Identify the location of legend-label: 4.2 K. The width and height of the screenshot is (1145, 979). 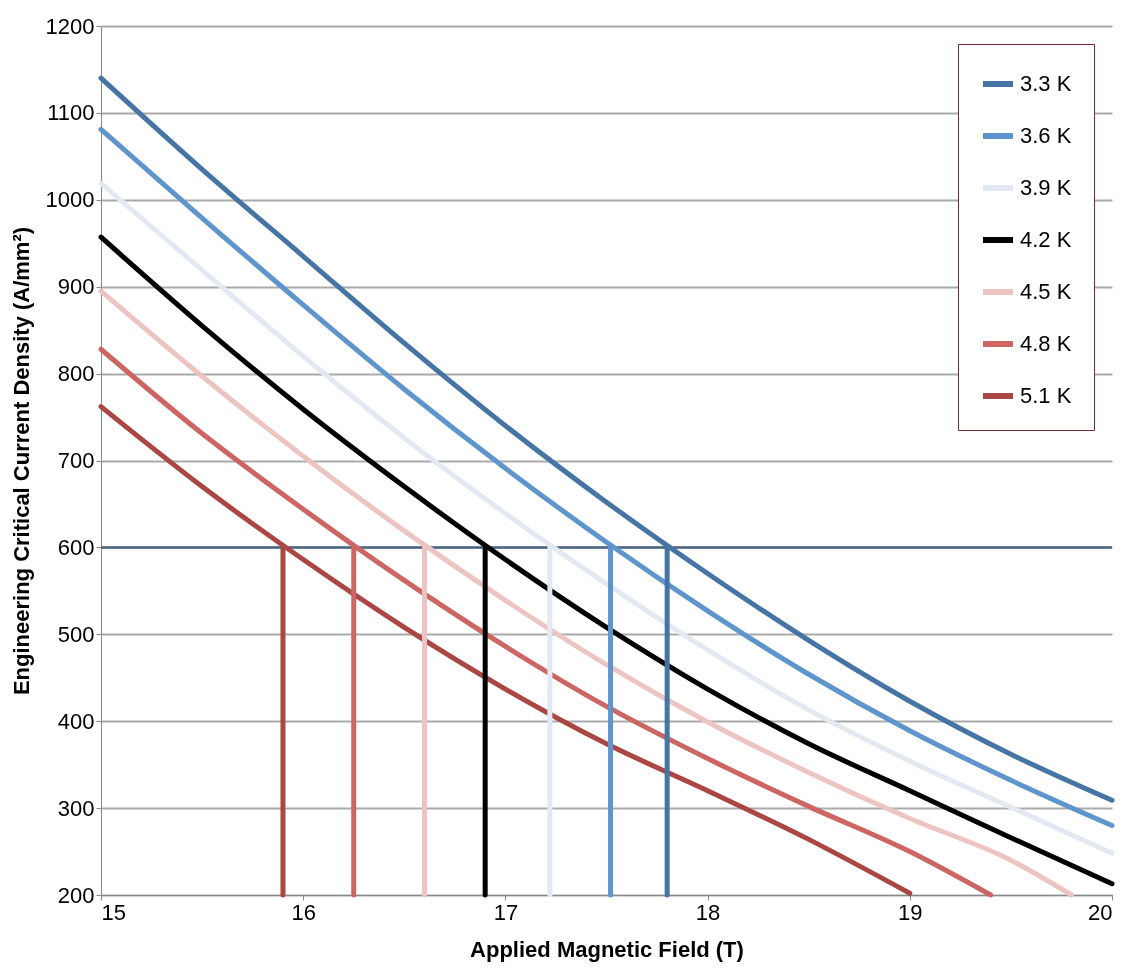
(1046, 239).